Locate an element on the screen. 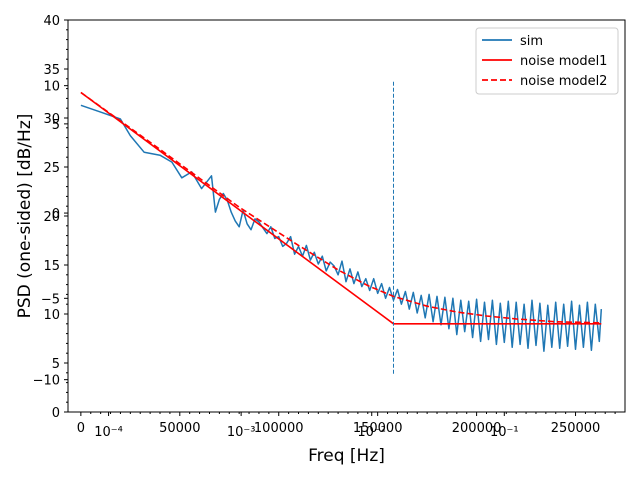 The image size is (640, 480). x-tick-label: 150000 is located at coordinates (378, 428).